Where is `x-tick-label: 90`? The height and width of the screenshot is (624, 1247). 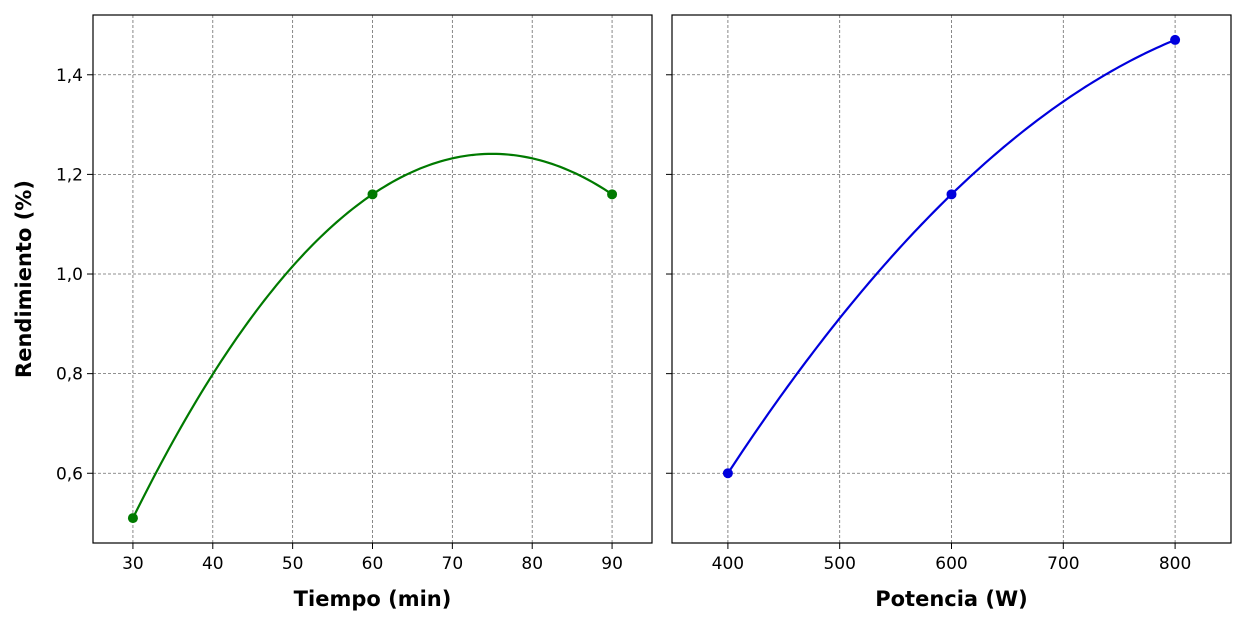 x-tick-label: 90 is located at coordinates (612, 564).